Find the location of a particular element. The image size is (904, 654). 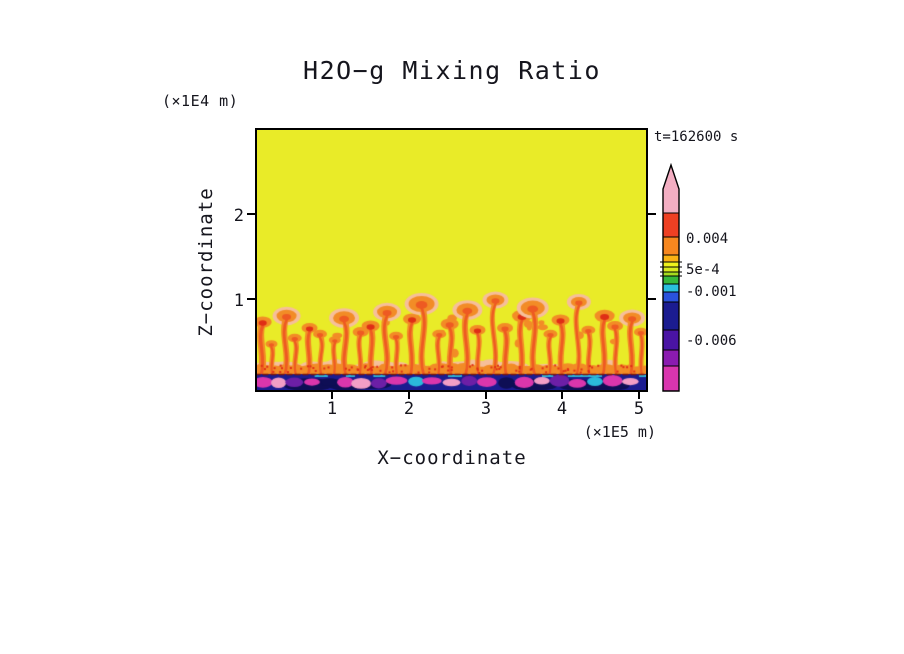

colorbar-label: -0.006 is located at coordinates (711, 341).